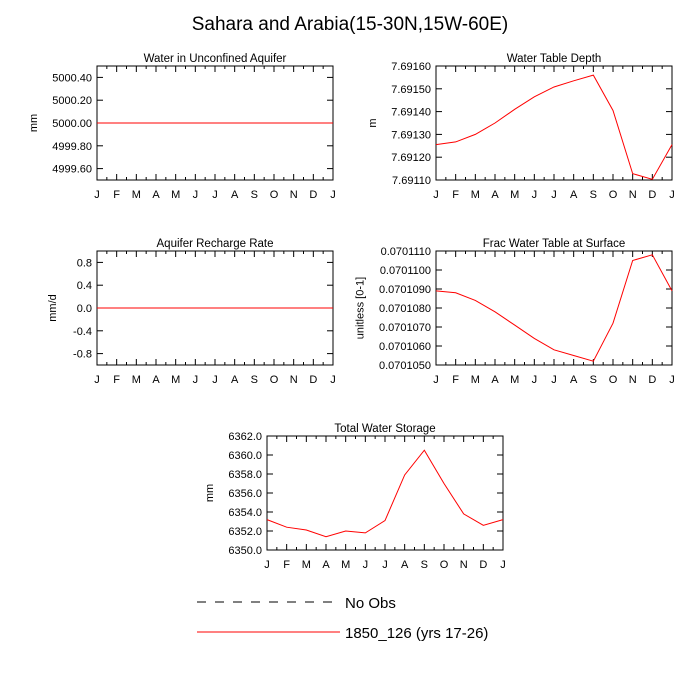 This screenshot has width=700, height=700. What do you see at coordinates (72, 170) in the screenshot?
I see `y-tick-label: 4999.60` at bounding box center [72, 170].